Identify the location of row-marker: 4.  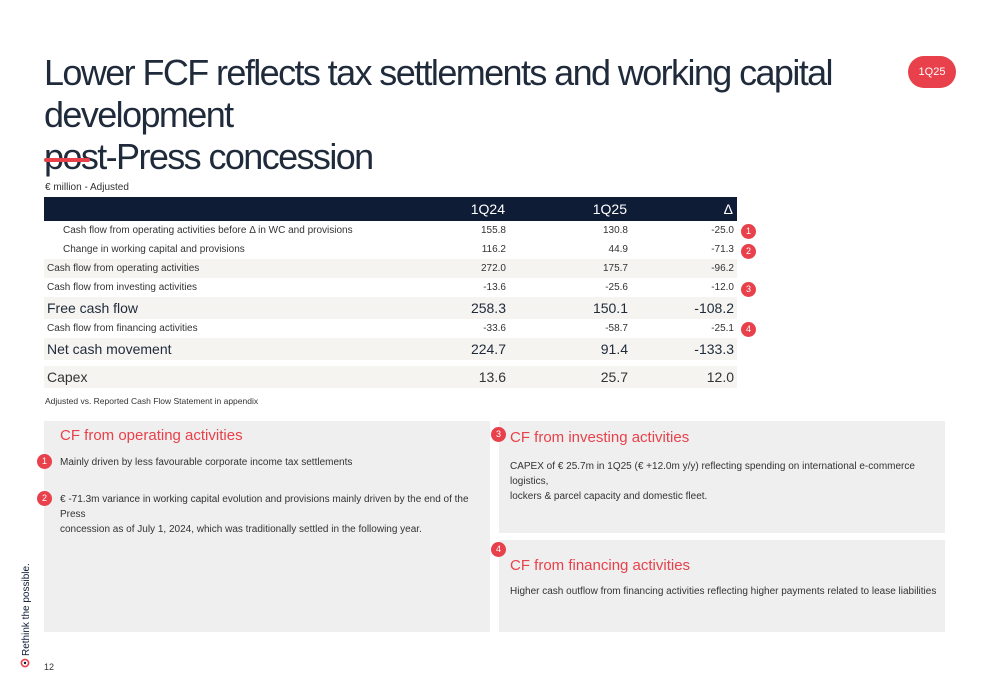
(748, 329).